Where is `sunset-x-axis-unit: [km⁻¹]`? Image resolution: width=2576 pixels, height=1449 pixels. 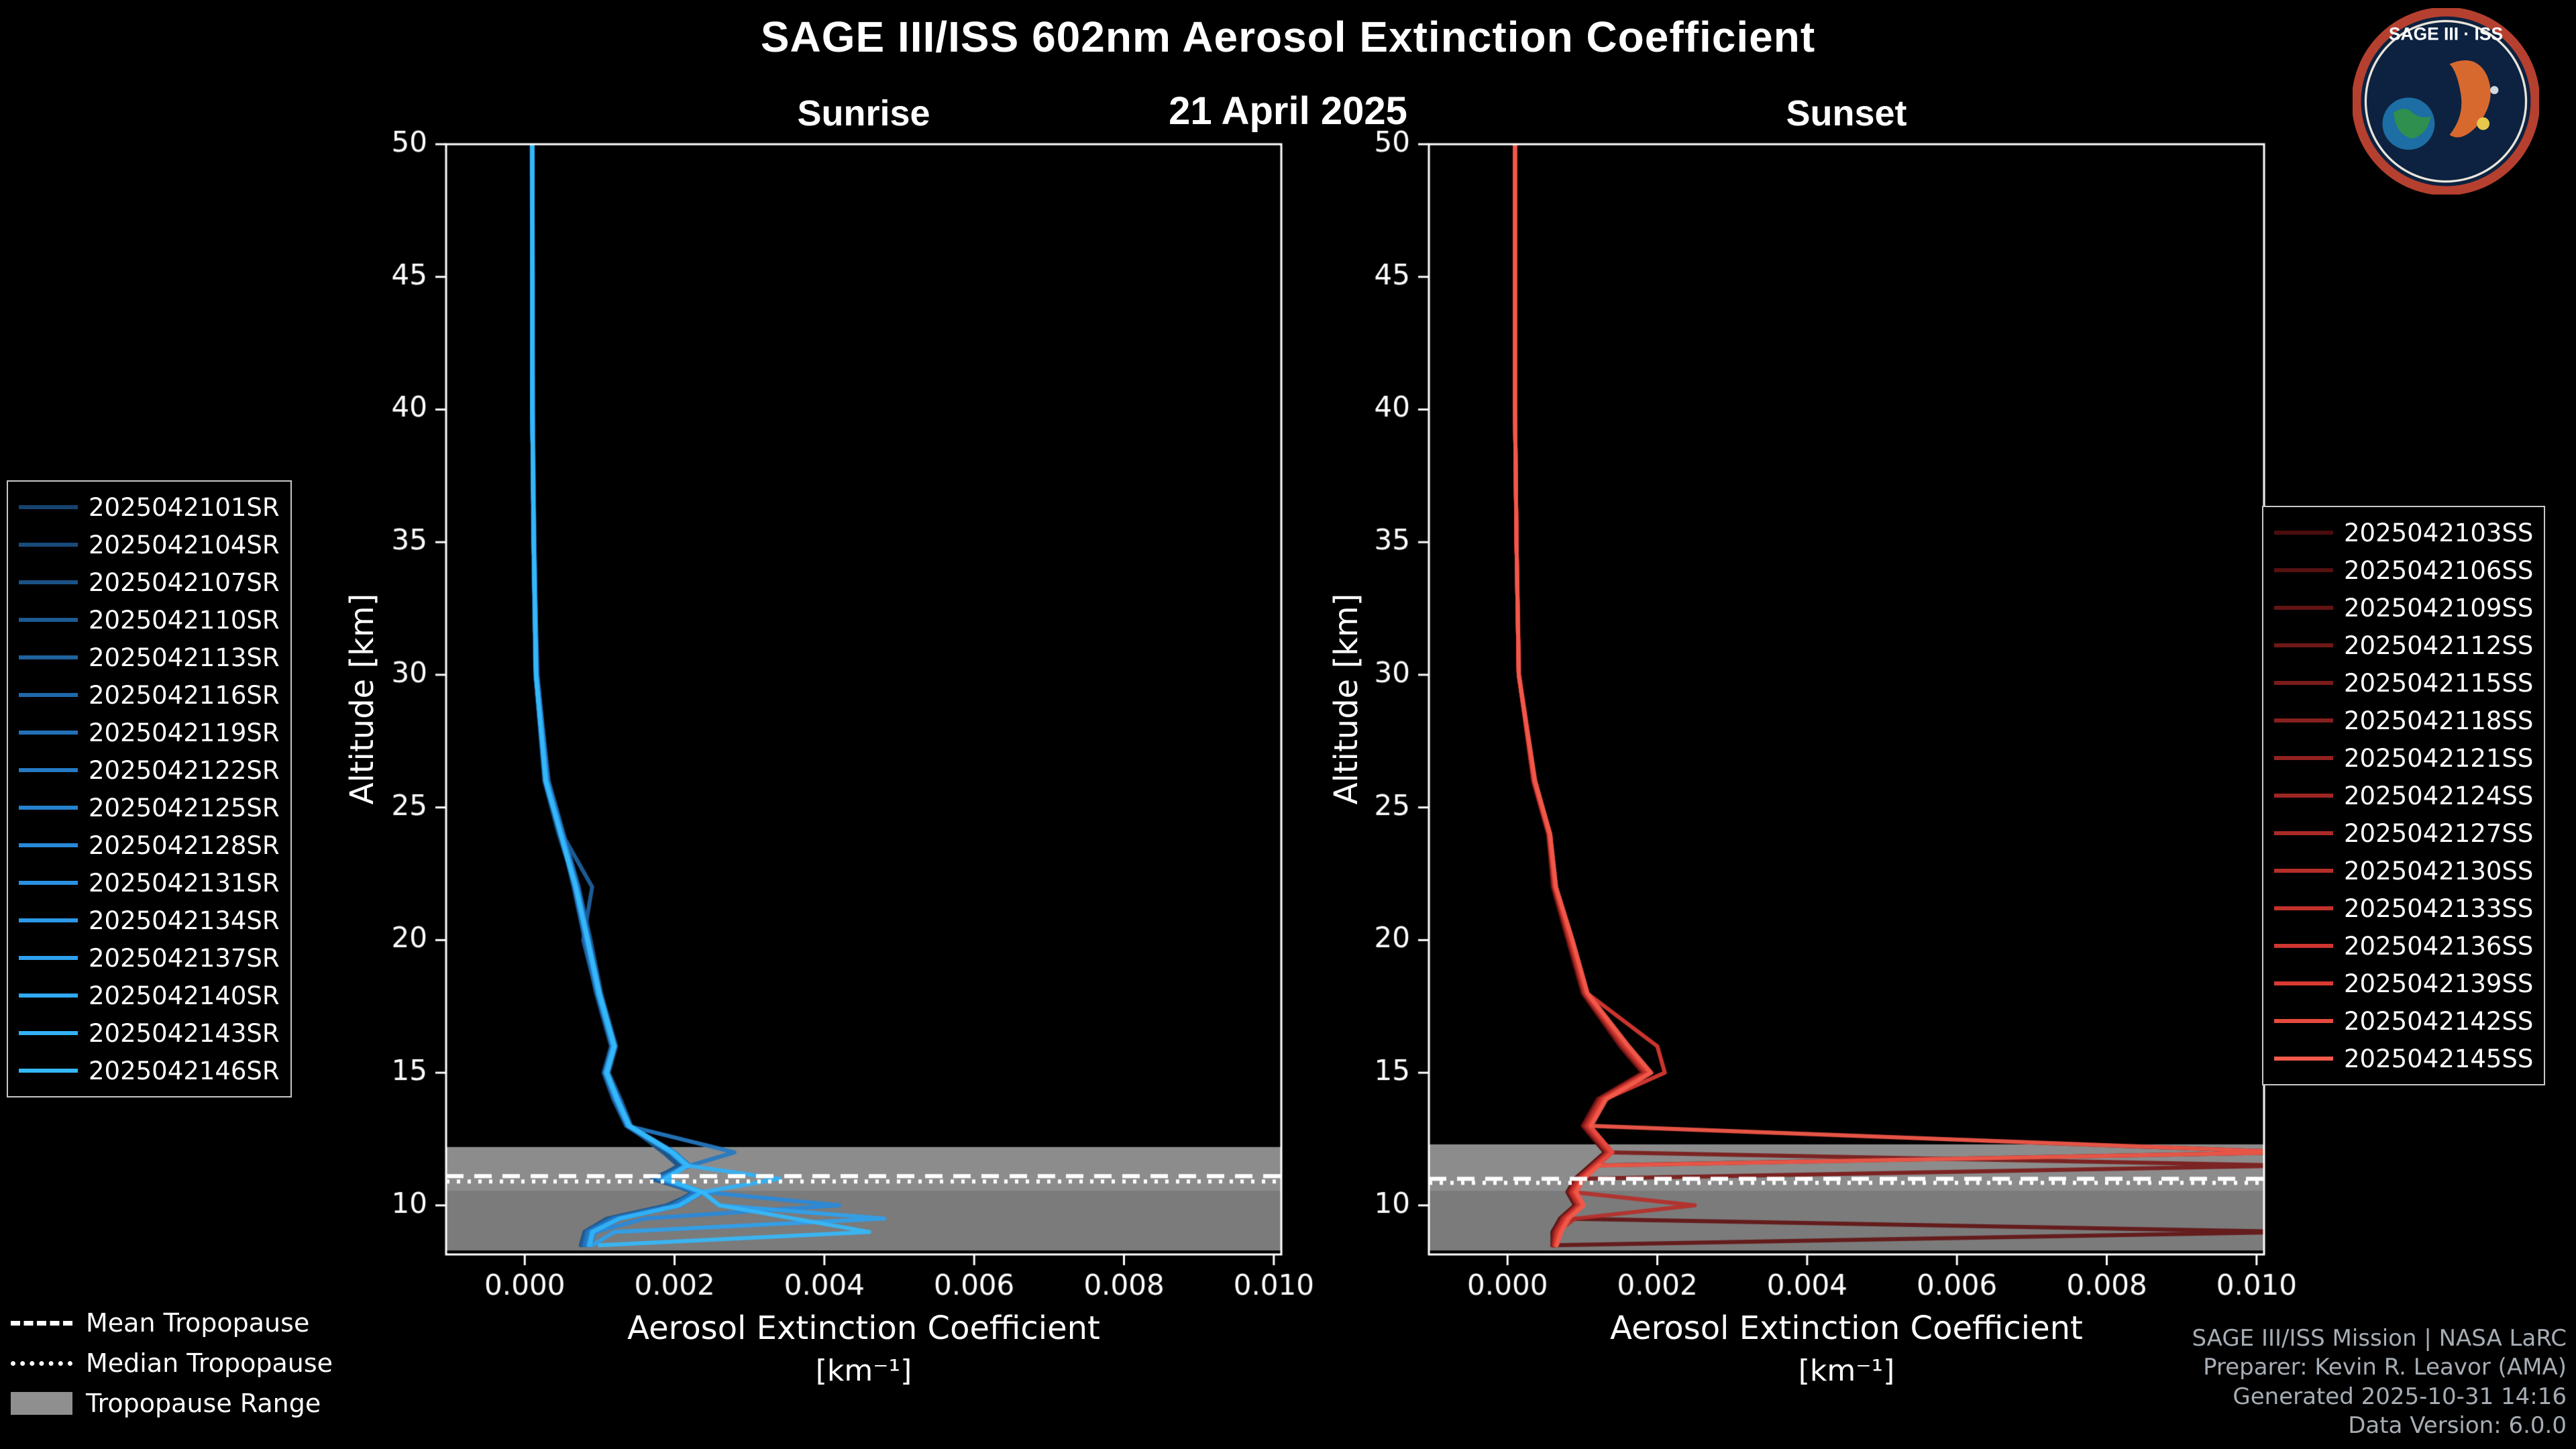 sunset-x-axis-unit: [km⁻¹] is located at coordinates (1846, 1371).